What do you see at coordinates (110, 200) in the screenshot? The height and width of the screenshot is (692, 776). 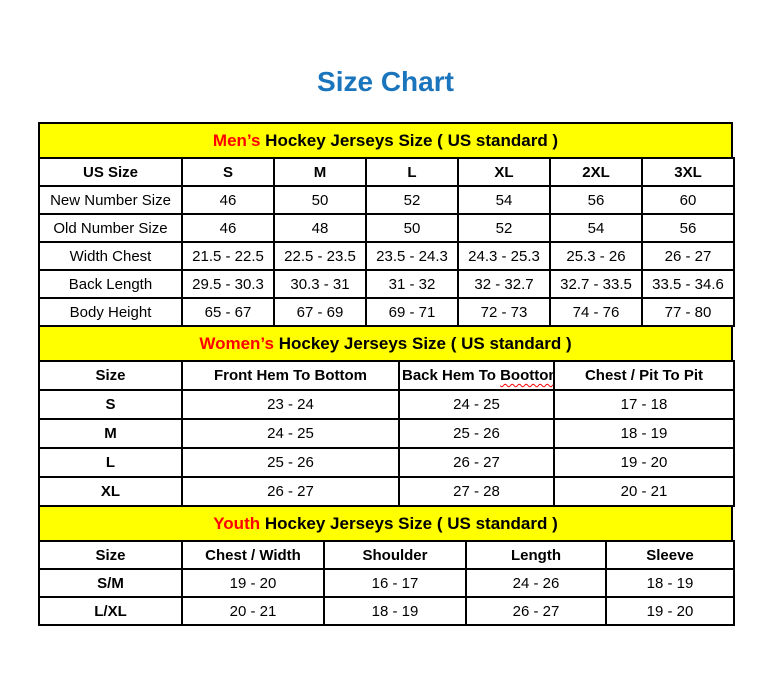 I see `row-label: New Number Size` at bounding box center [110, 200].